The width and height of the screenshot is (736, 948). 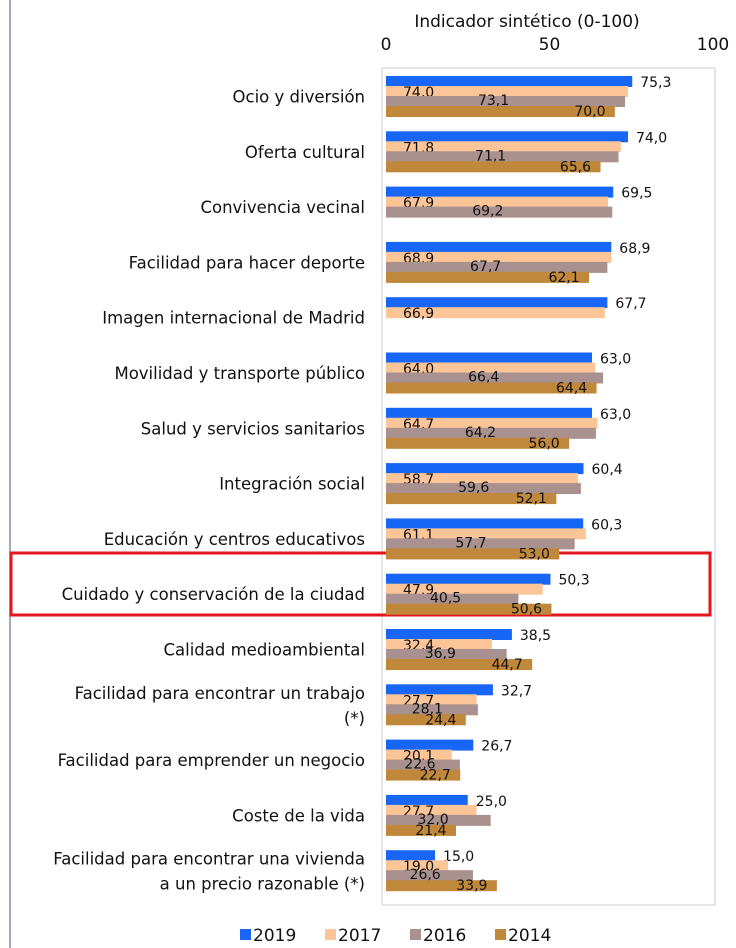 I want to click on category-label: Convivencia vecinal, so click(x=282, y=207).